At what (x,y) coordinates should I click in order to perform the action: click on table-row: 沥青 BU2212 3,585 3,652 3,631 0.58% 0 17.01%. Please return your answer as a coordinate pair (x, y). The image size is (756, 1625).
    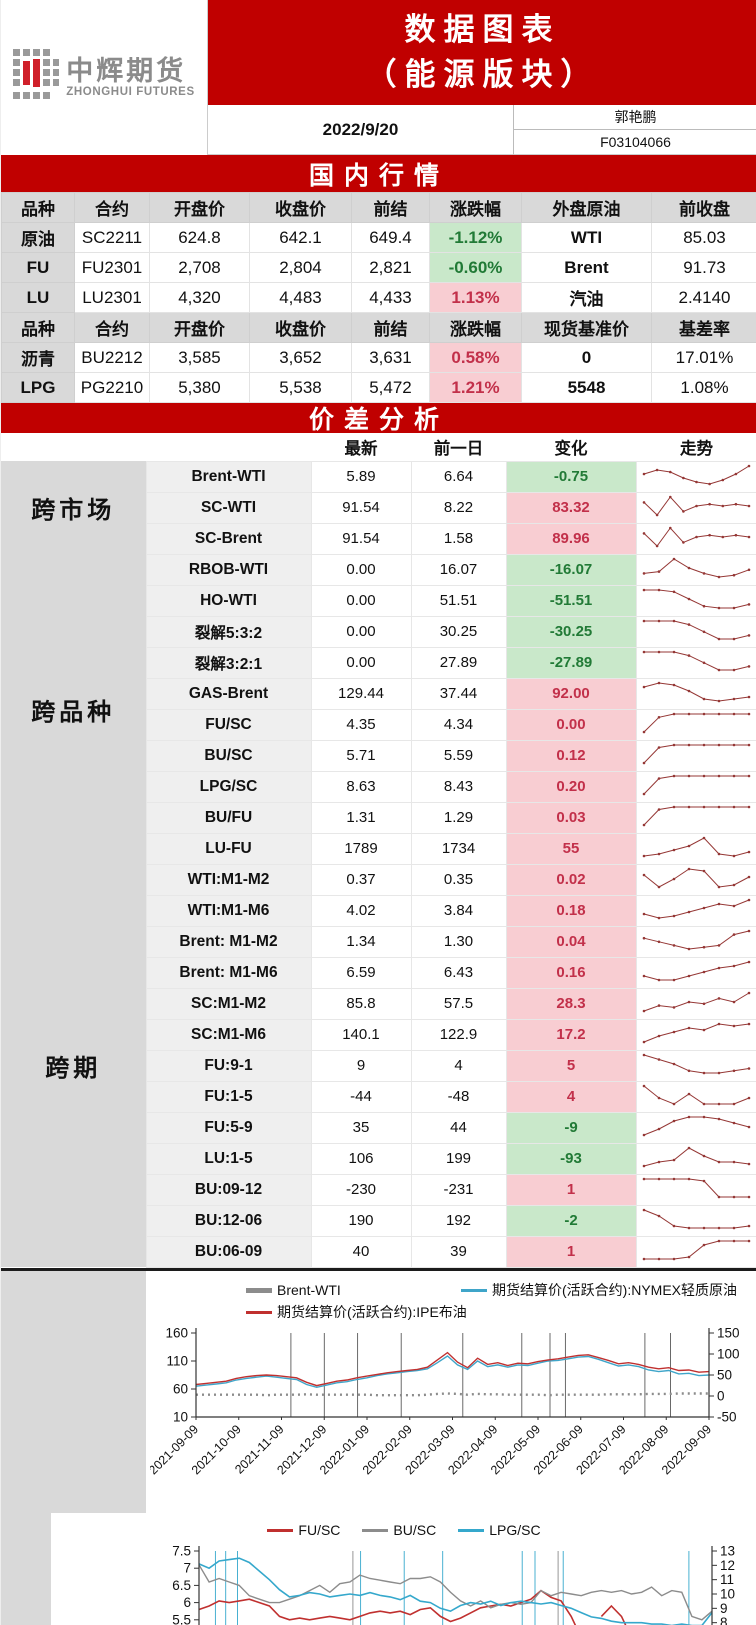
    Looking at the image, I should click on (378, 357).